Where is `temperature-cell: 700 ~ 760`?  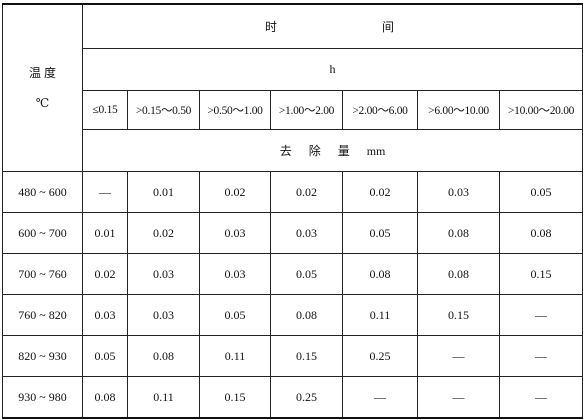
temperature-cell: 700 ~ 760 is located at coordinates (42, 274).